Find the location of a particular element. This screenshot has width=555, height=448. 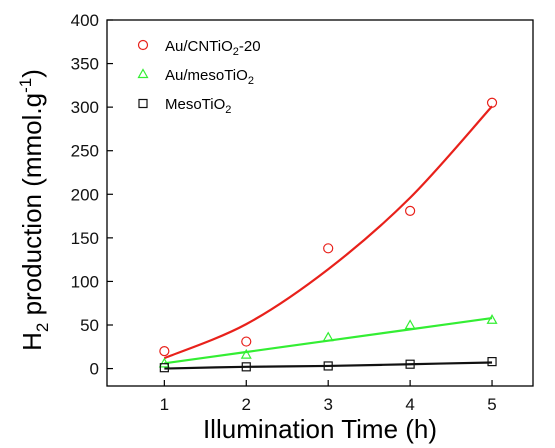

legend-marker-circle is located at coordinates (143, 45).